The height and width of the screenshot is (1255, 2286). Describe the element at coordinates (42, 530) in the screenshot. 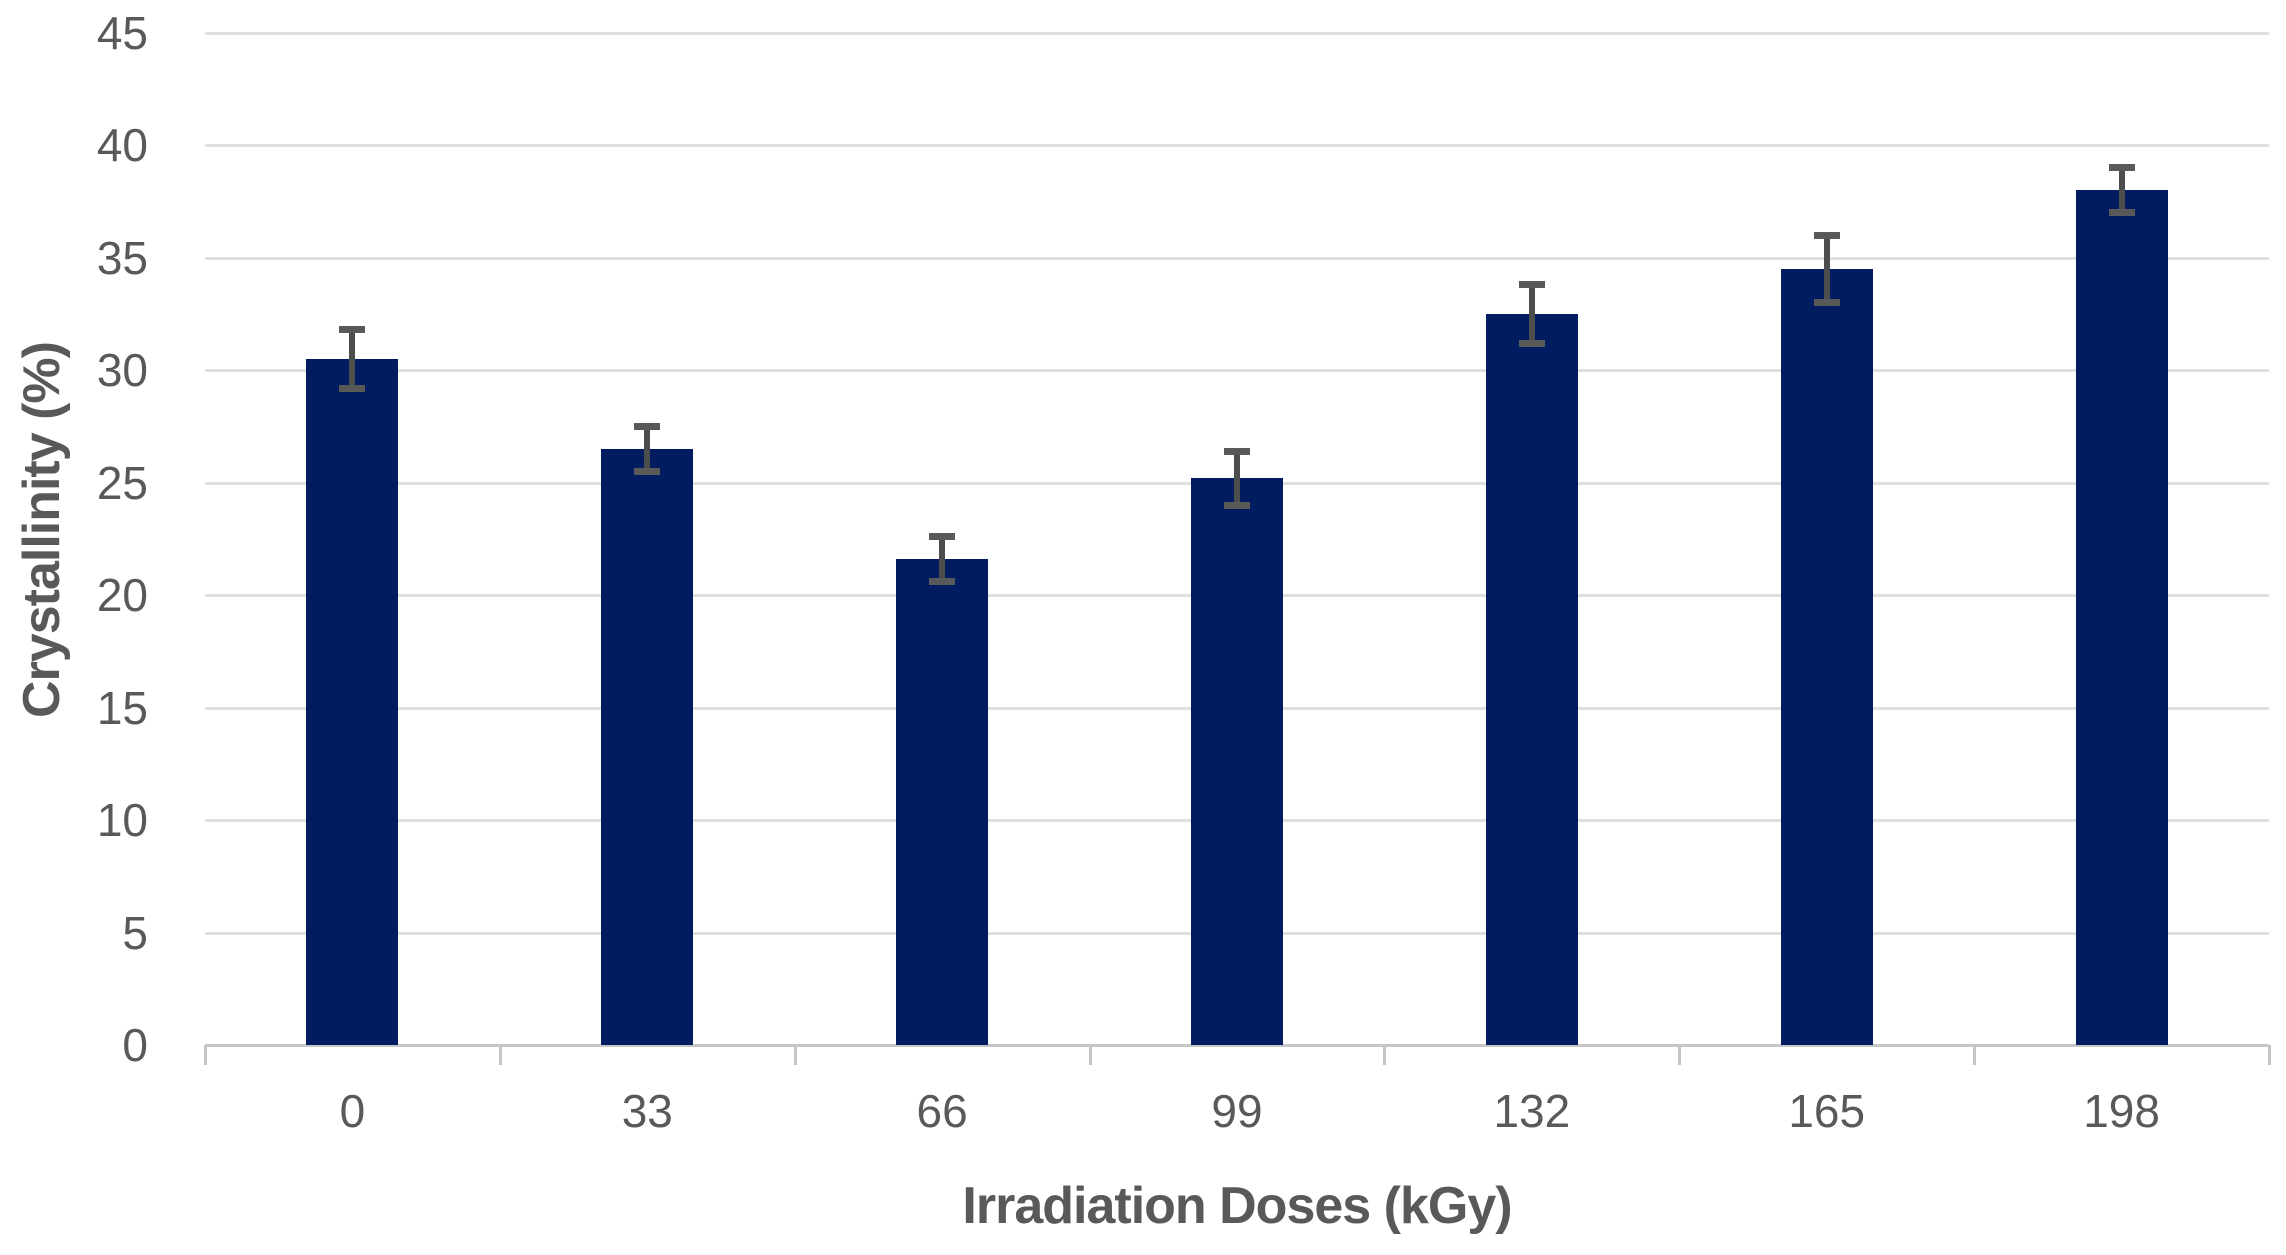

I see `y-axis-title: Crystallinity (%)` at that location.